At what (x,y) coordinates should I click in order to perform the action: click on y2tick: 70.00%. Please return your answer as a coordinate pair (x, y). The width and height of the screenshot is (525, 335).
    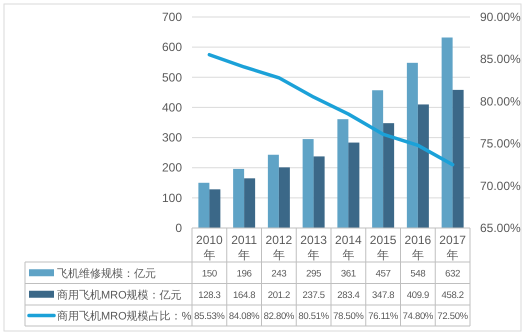
    Looking at the image, I should click on (500, 185).